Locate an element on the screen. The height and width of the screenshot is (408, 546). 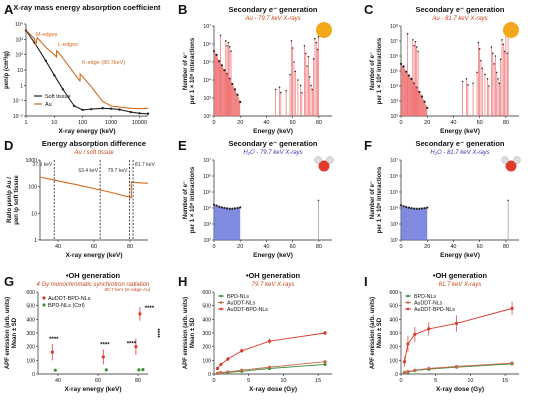
legend-label: BPD-NLs is located at coordinates (425, 297).